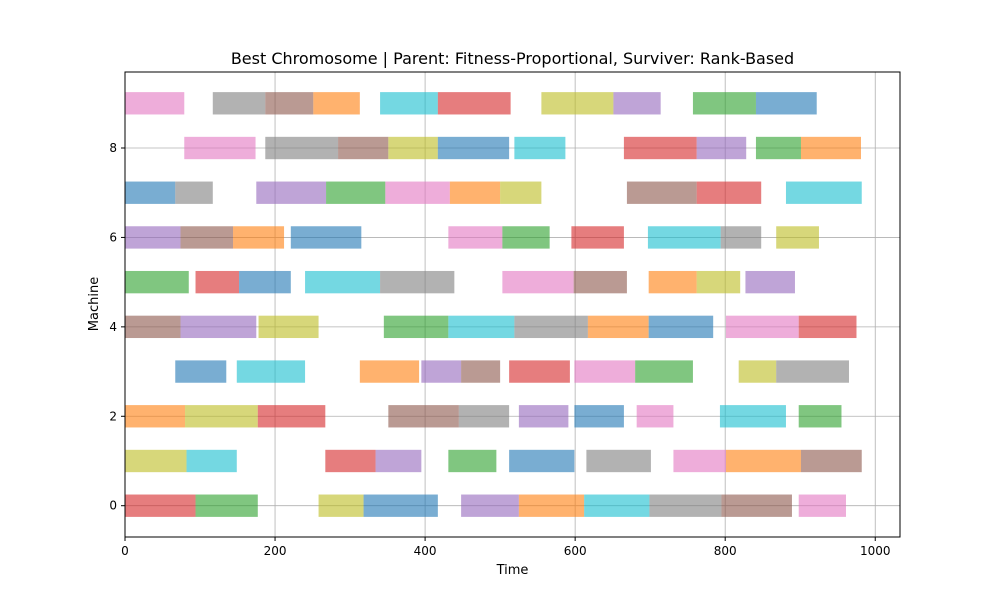  Describe the element at coordinates (875, 551) in the screenshot. I see `x-tick-label: 1000` at that location.